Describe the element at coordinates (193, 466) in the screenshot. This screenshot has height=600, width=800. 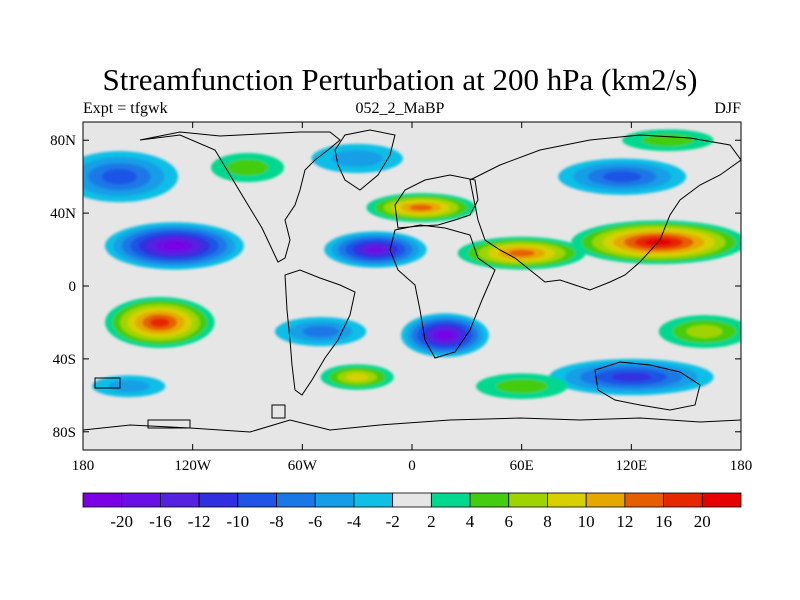
I see `x-tick-label: 120W` at that location.